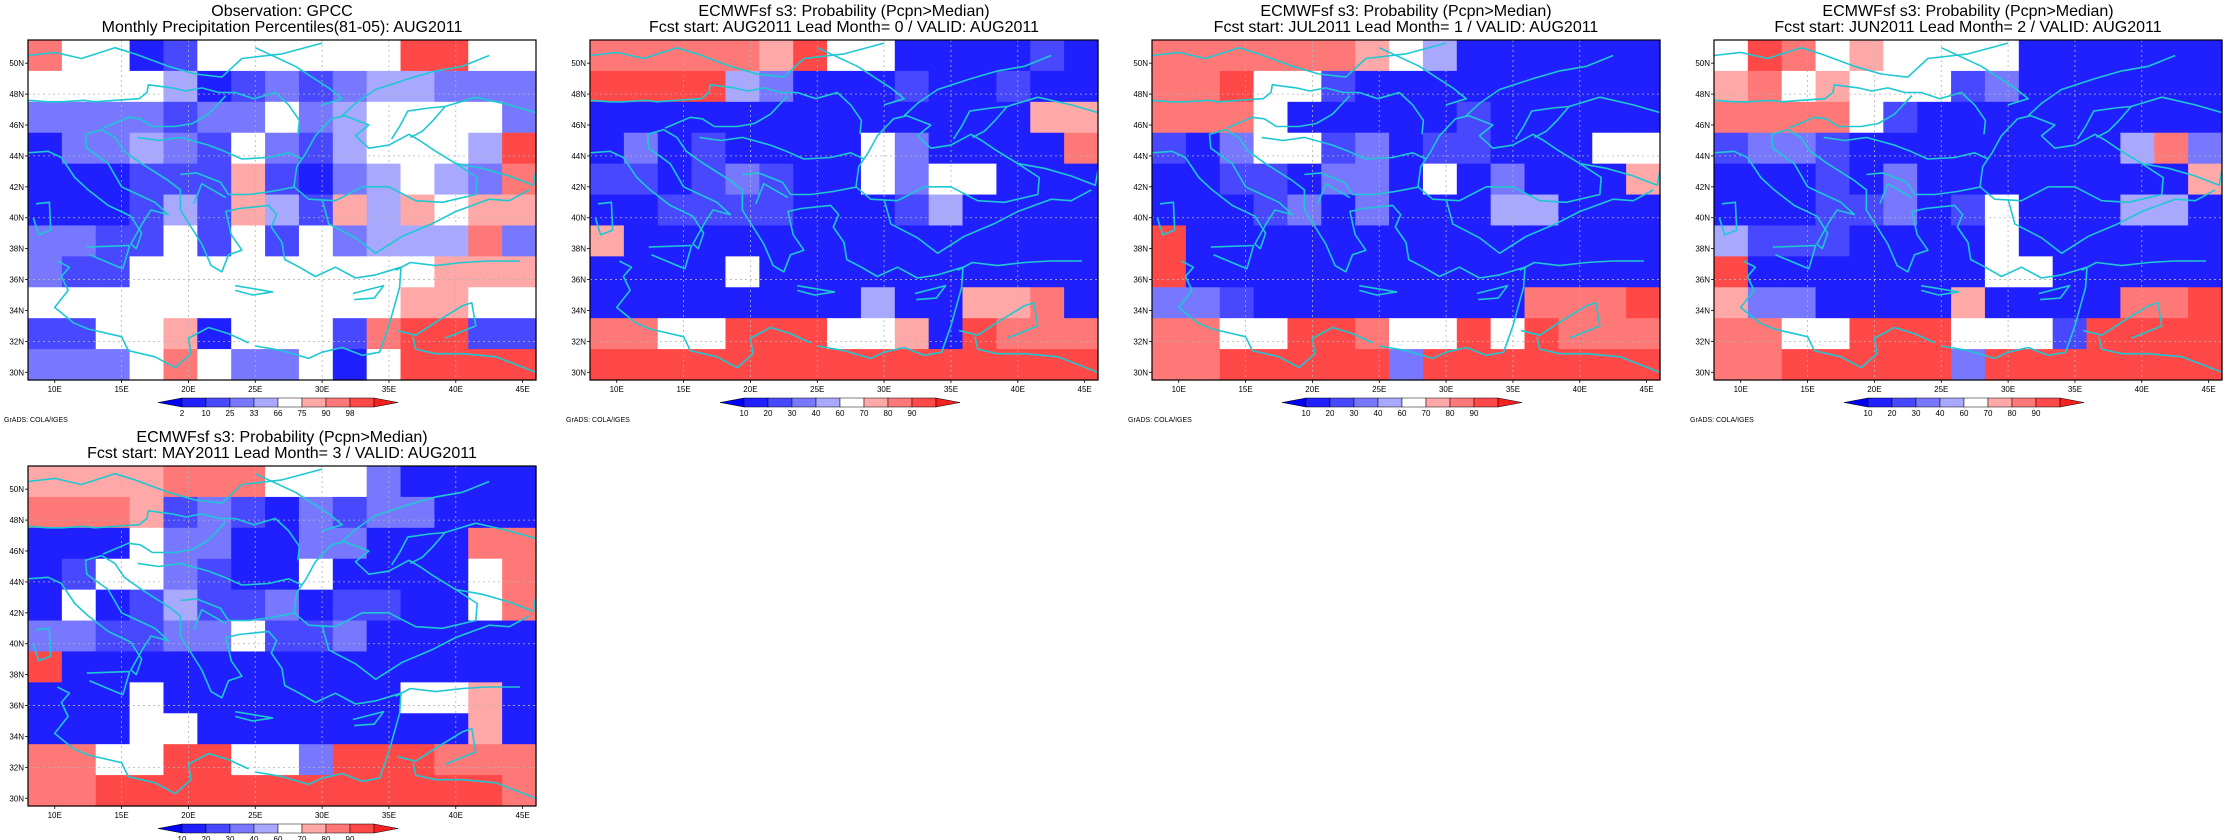 The height and width of the screenshot is (840, 2240). I want to click on x-tick-label: 35E, so click(389, 815).